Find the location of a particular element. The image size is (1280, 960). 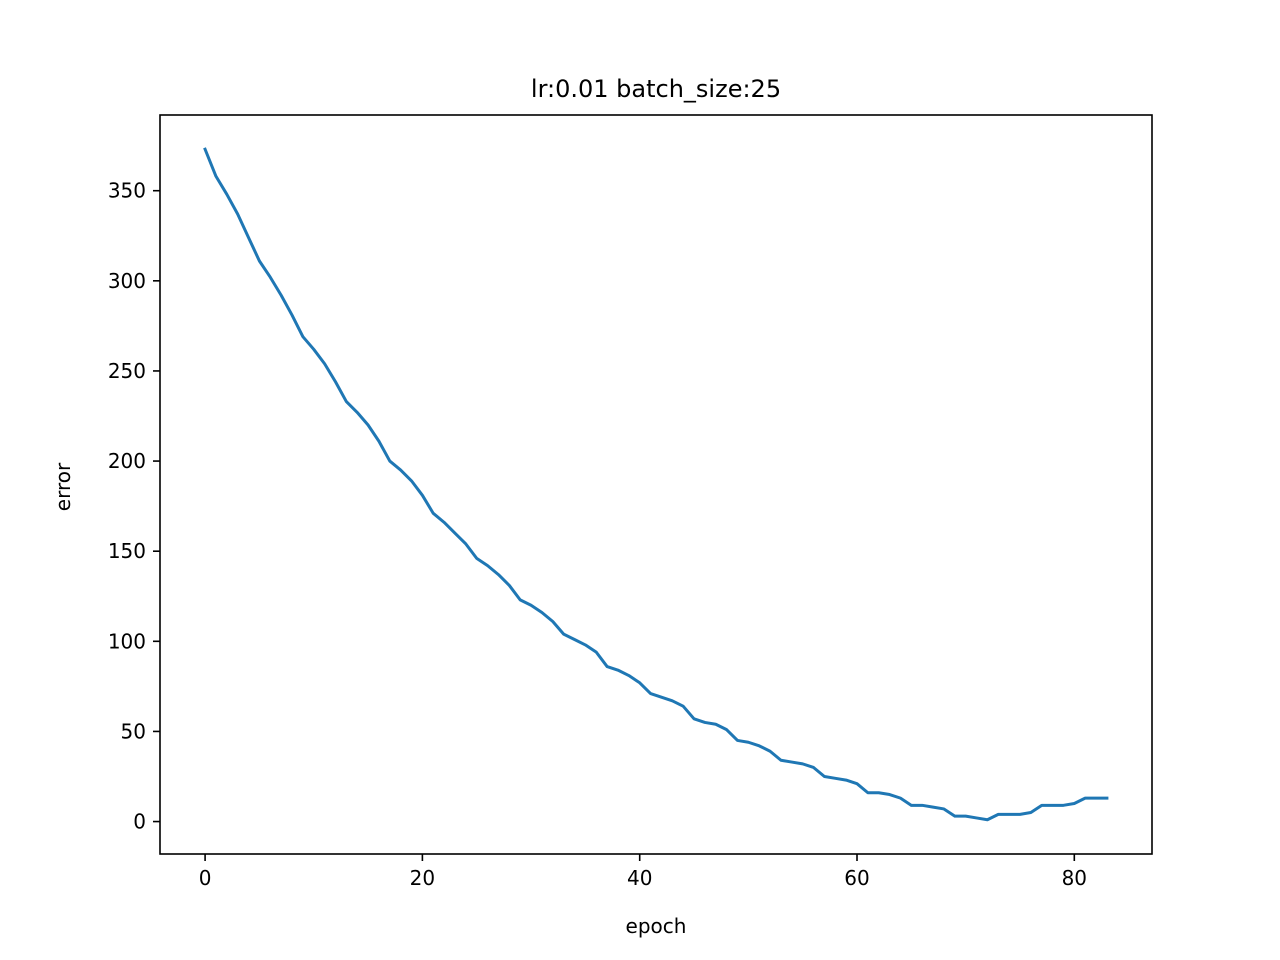

y-tick-label: 300 is located at coordinates (127, 281).